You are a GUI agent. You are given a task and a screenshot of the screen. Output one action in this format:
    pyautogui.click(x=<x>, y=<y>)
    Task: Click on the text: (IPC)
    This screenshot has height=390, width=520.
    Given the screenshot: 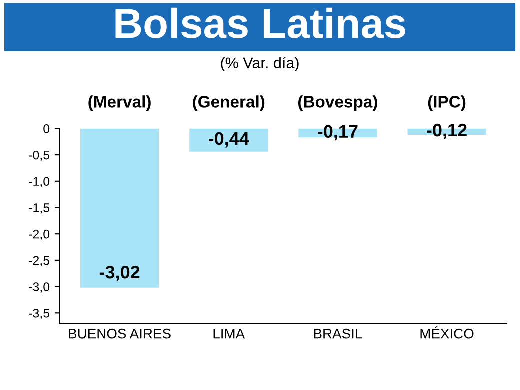 What is the action you would take?
    pyautogui.click(x=447, y=104)
    